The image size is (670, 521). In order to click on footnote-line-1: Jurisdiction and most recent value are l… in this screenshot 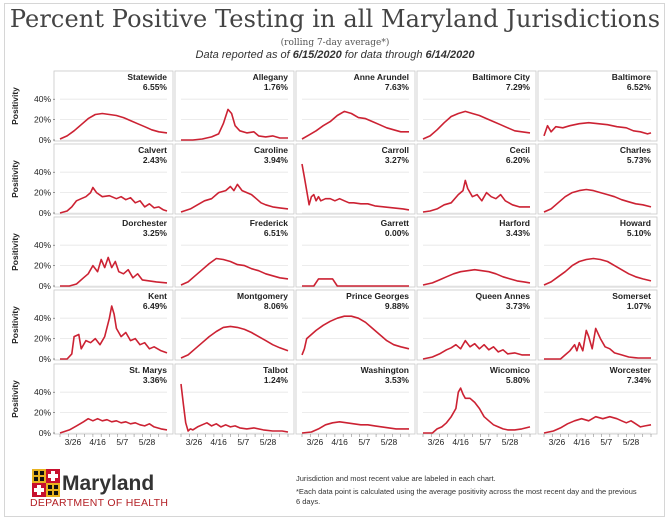, I will do `click(396, 478)`.